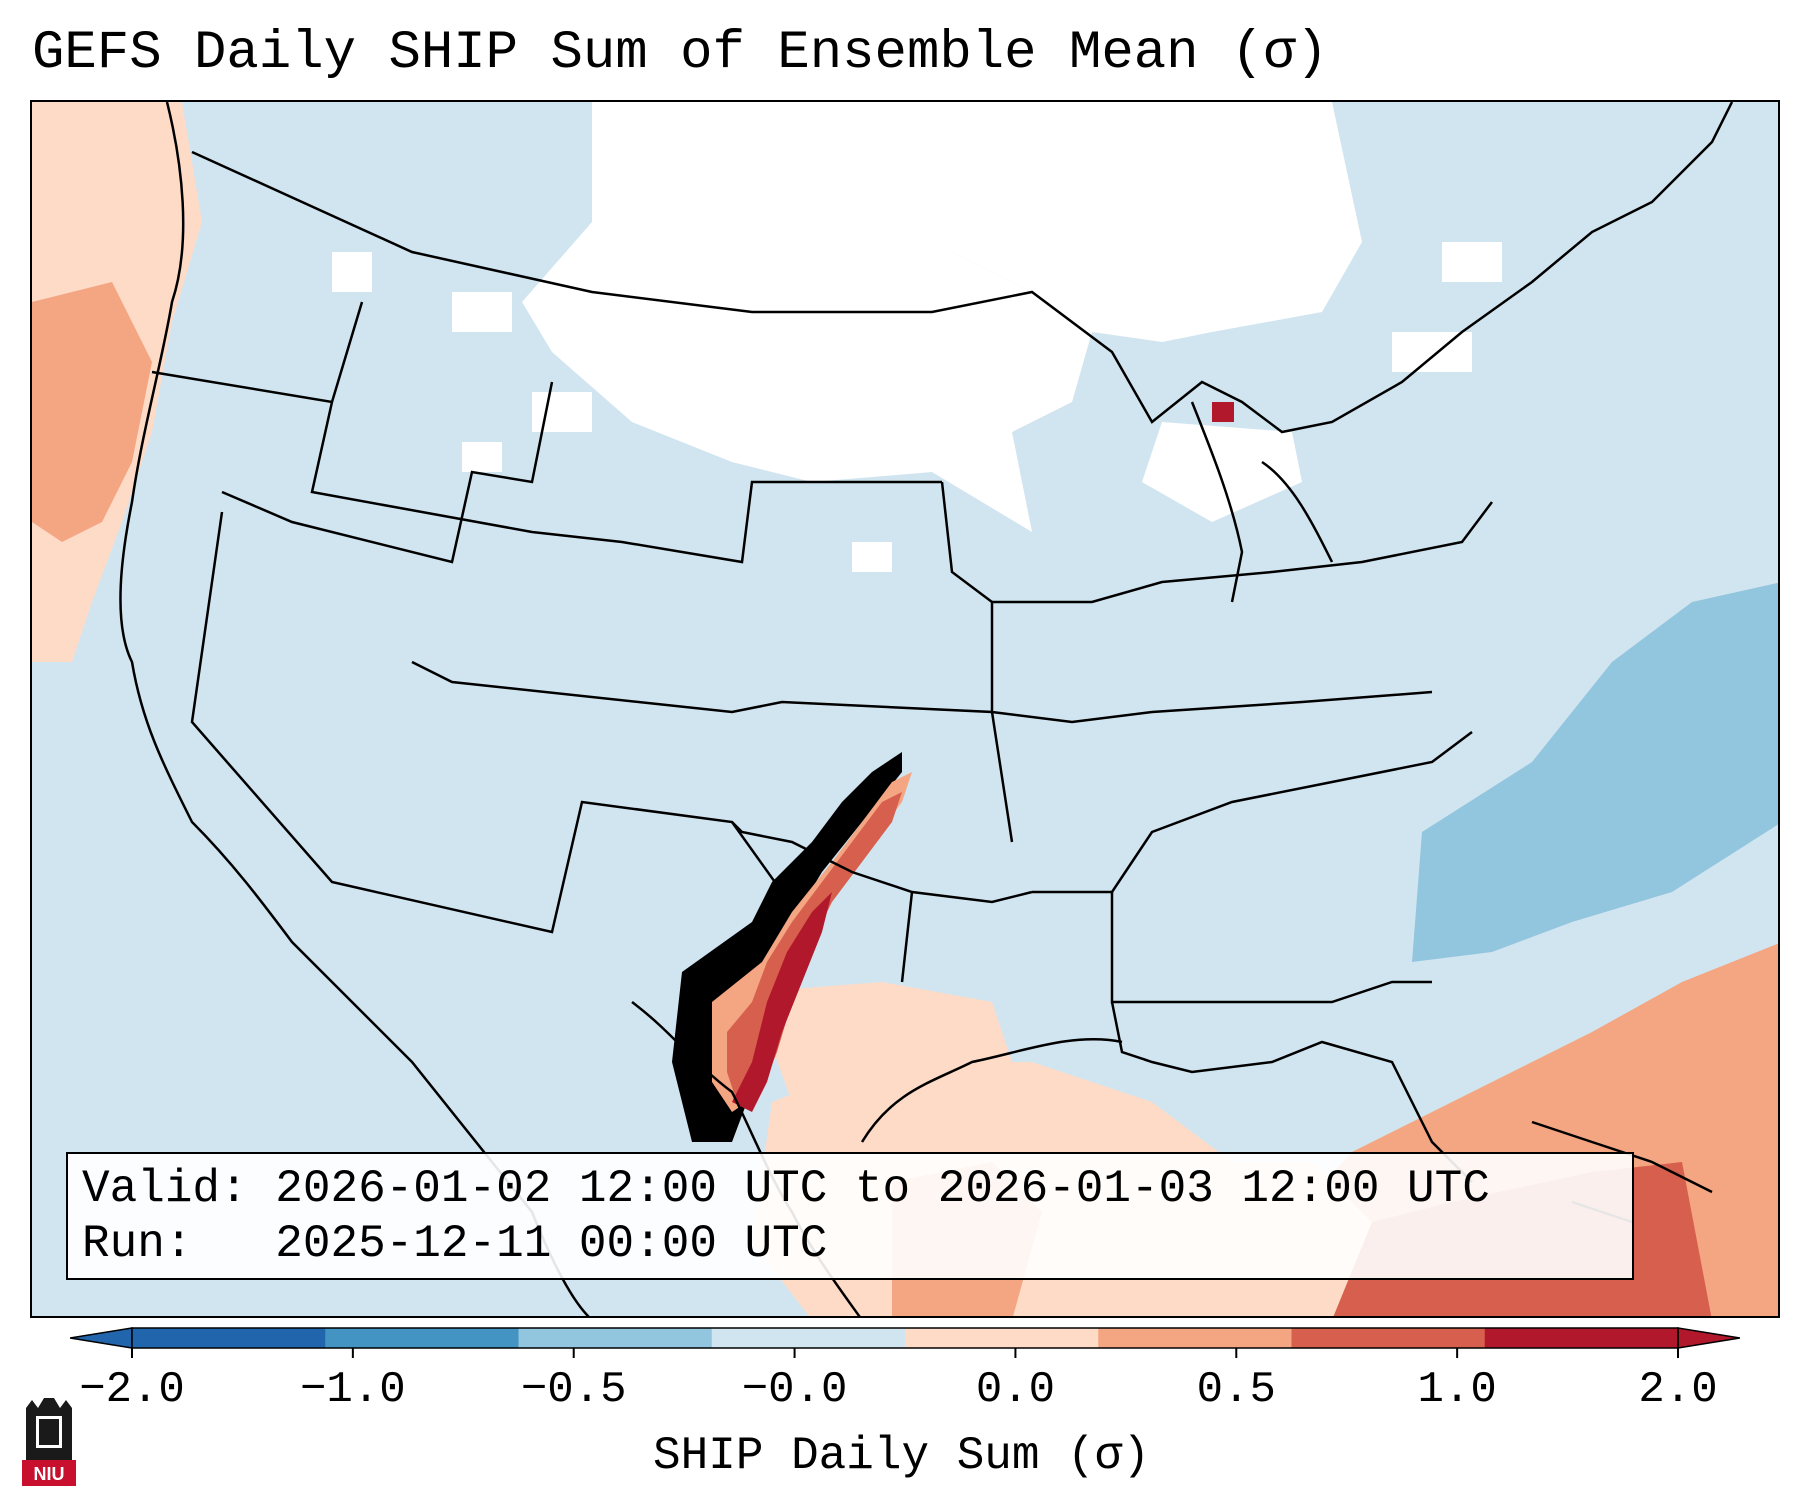 This screenshot has width=1803, height=1506. Describe the element at coordinates (573, 1390) in the screenshot. I see `colorbar-tick-label: −0.5` at that location.